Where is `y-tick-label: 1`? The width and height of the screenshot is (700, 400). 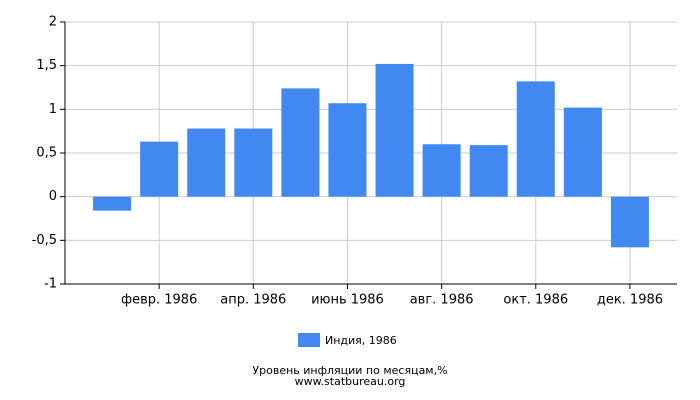 y-tick-label: 1 is located at coordinates (53, 109).